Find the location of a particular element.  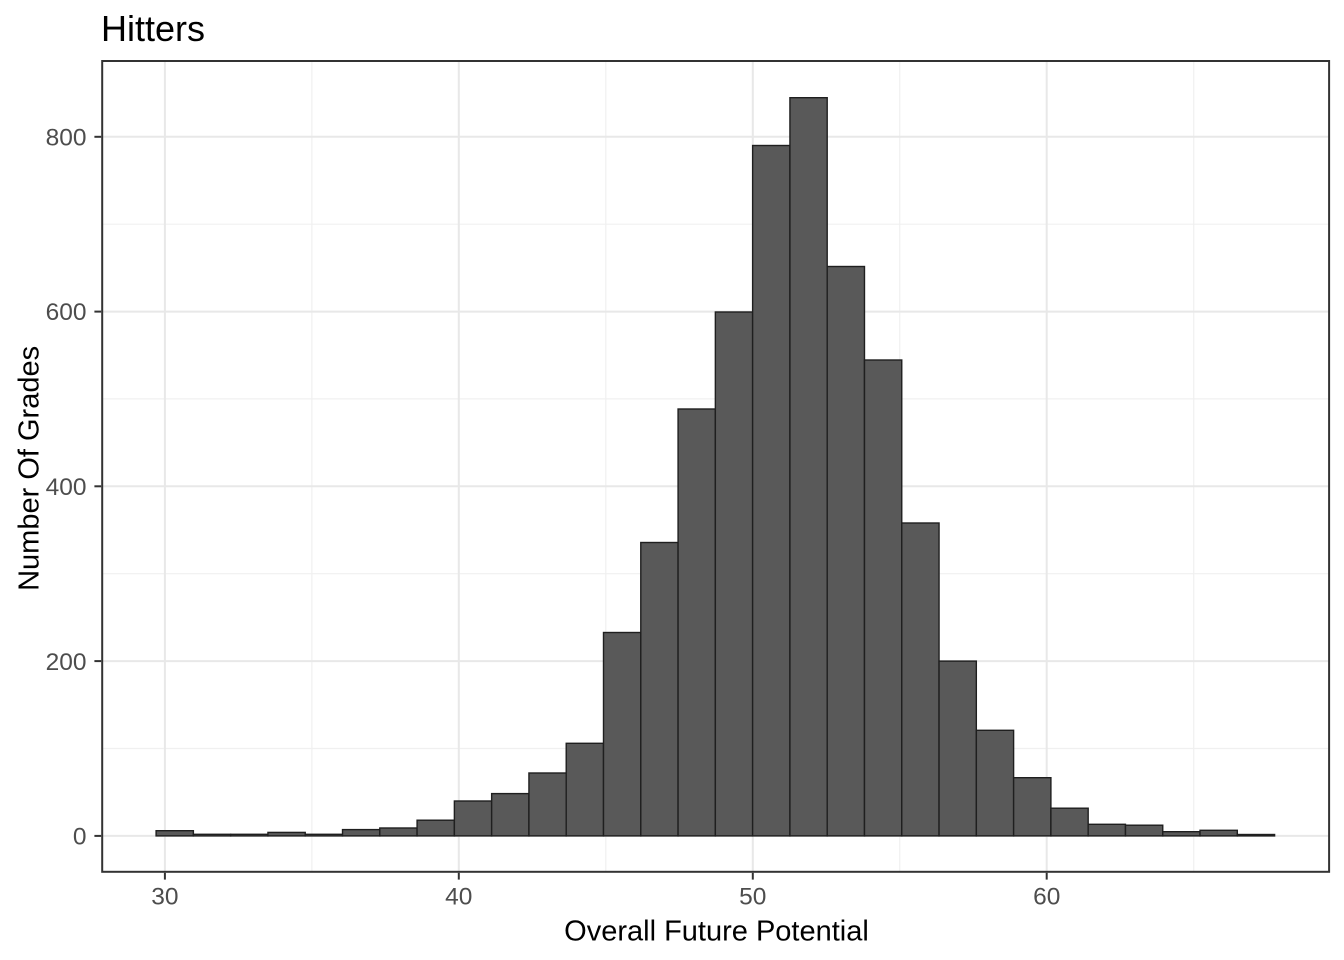

svg-text: 50 is located at coordinates (752, 897).